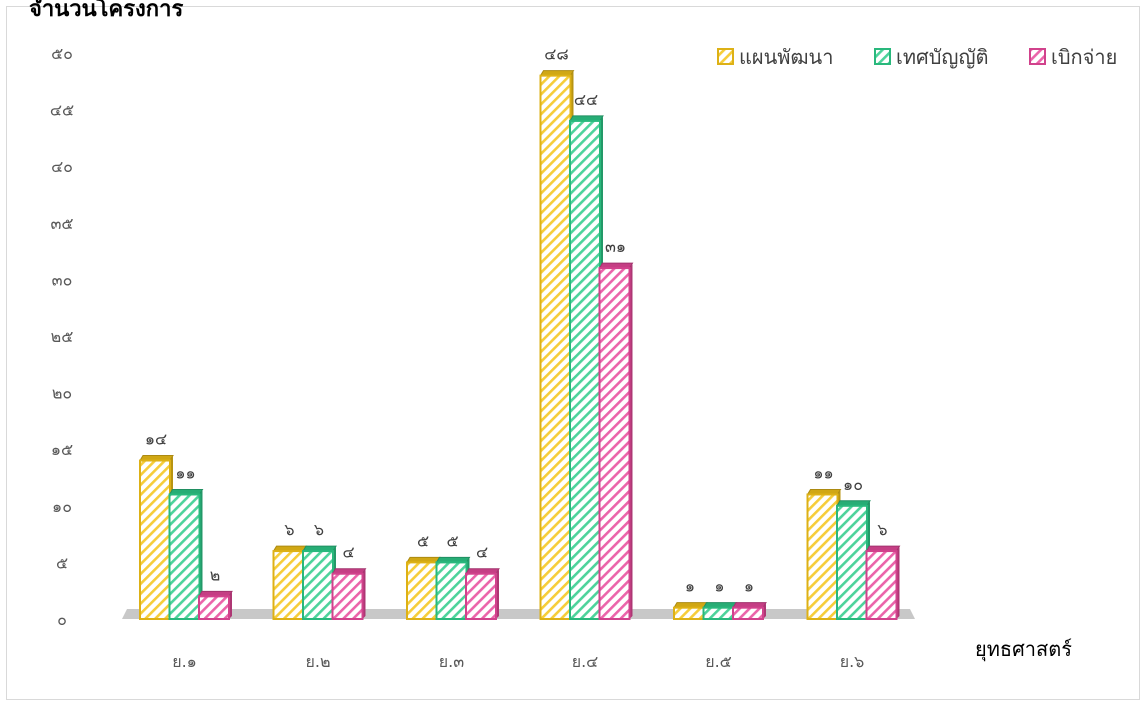 This screenshot has height=704, width=1143. I want to click on data-label: ๒, so click(215, 574).